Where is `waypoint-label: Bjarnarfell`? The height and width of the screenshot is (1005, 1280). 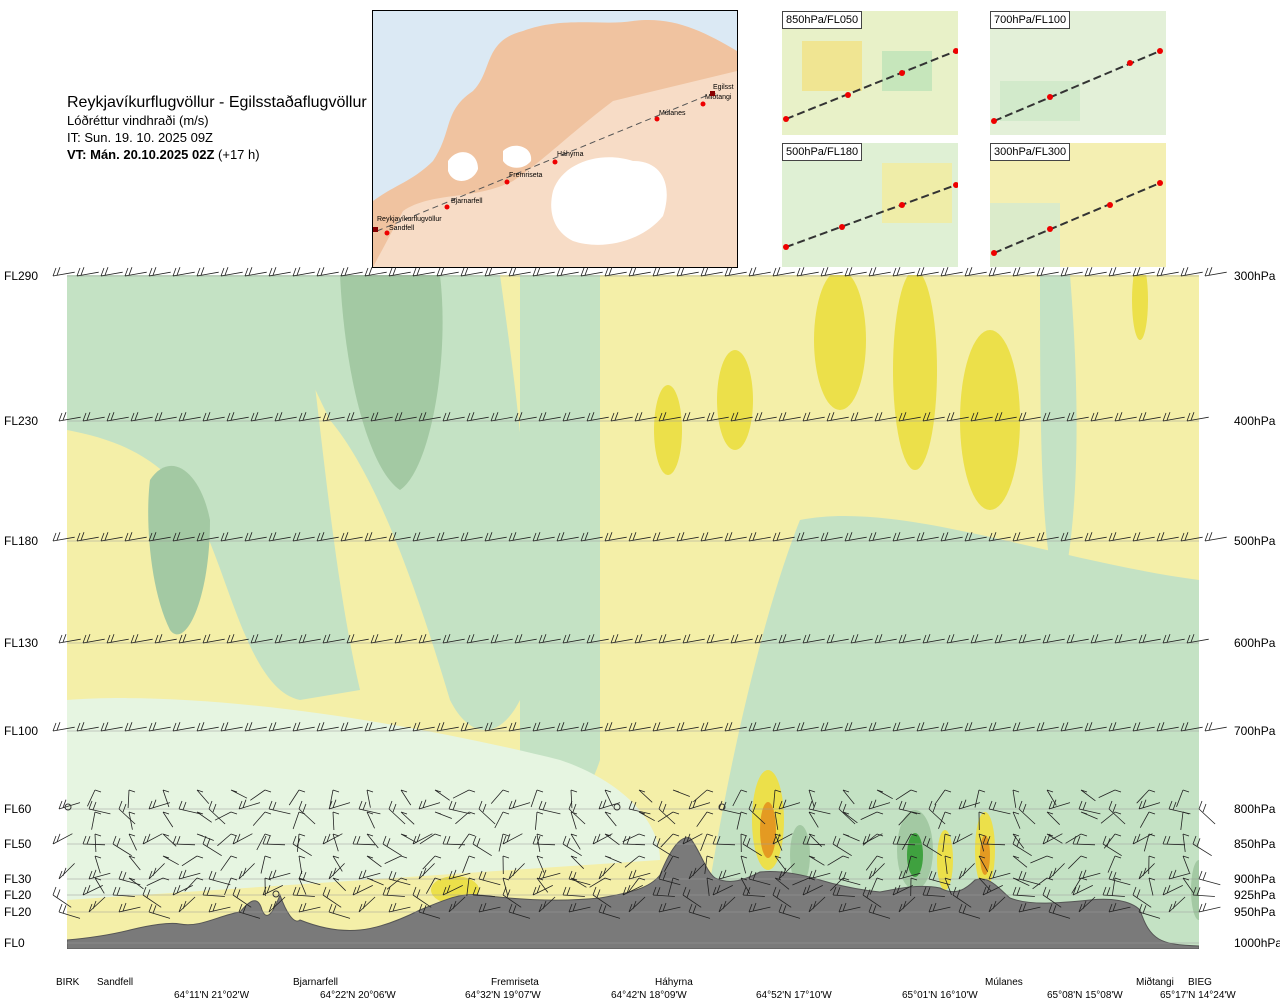
waypoint-label: Bjarnarfell is located at coordinates (315, 982).